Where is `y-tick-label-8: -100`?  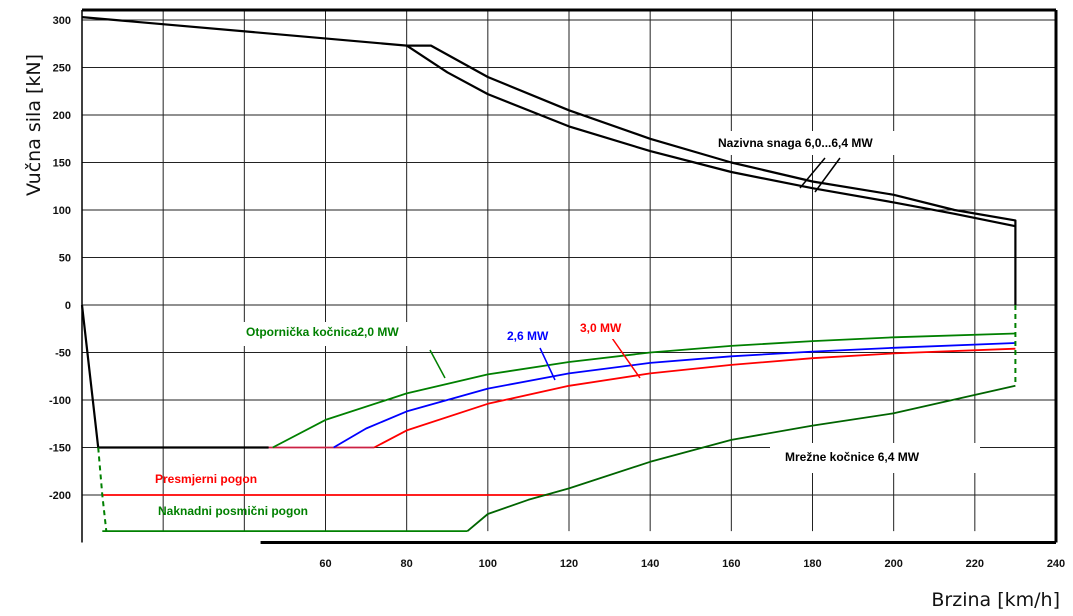
y-tick-label-8: -100 is located at coordinates (60, 401).